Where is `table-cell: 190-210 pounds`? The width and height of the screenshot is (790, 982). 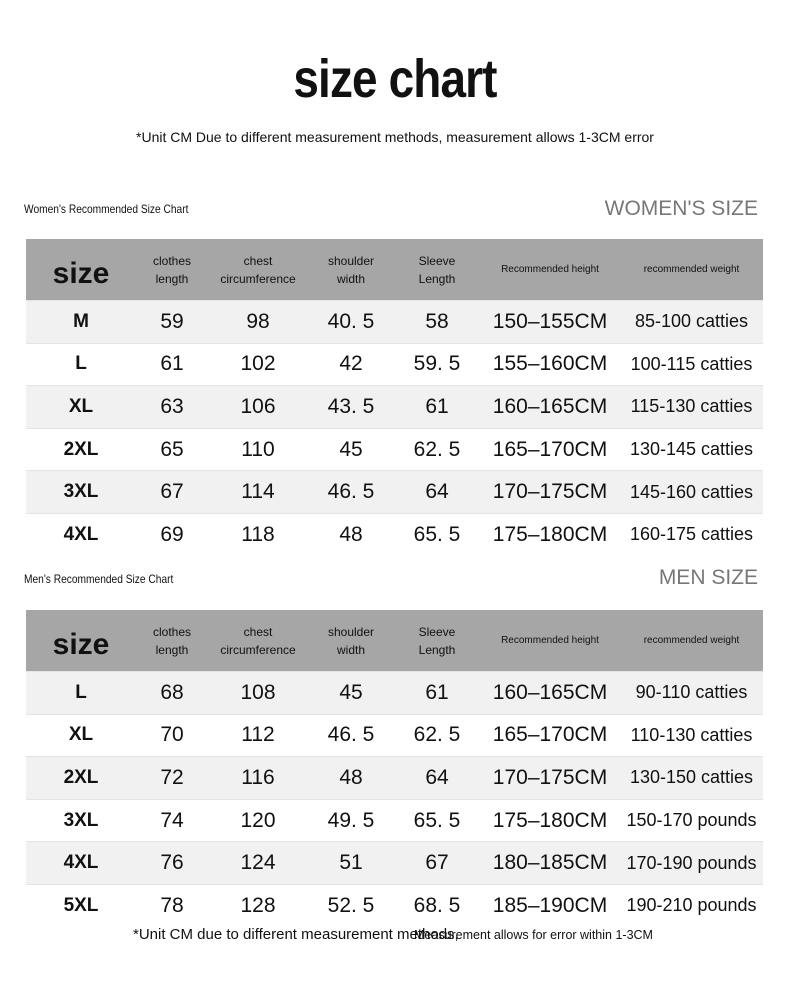
table-cell: 190-210 pounds is located at coordinates (691, 905).